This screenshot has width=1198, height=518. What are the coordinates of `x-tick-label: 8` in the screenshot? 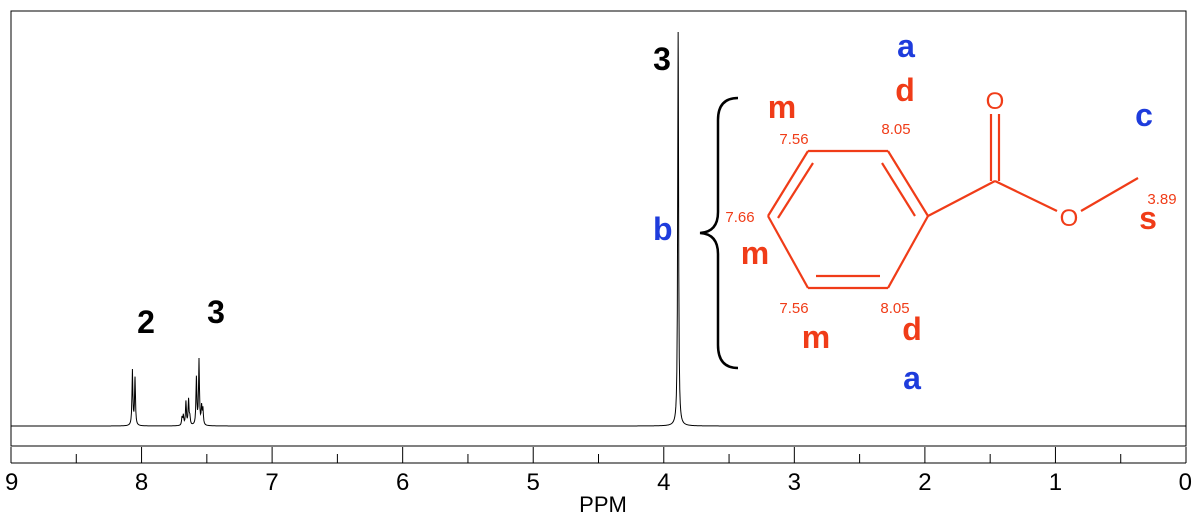 It's located at (141, 482).